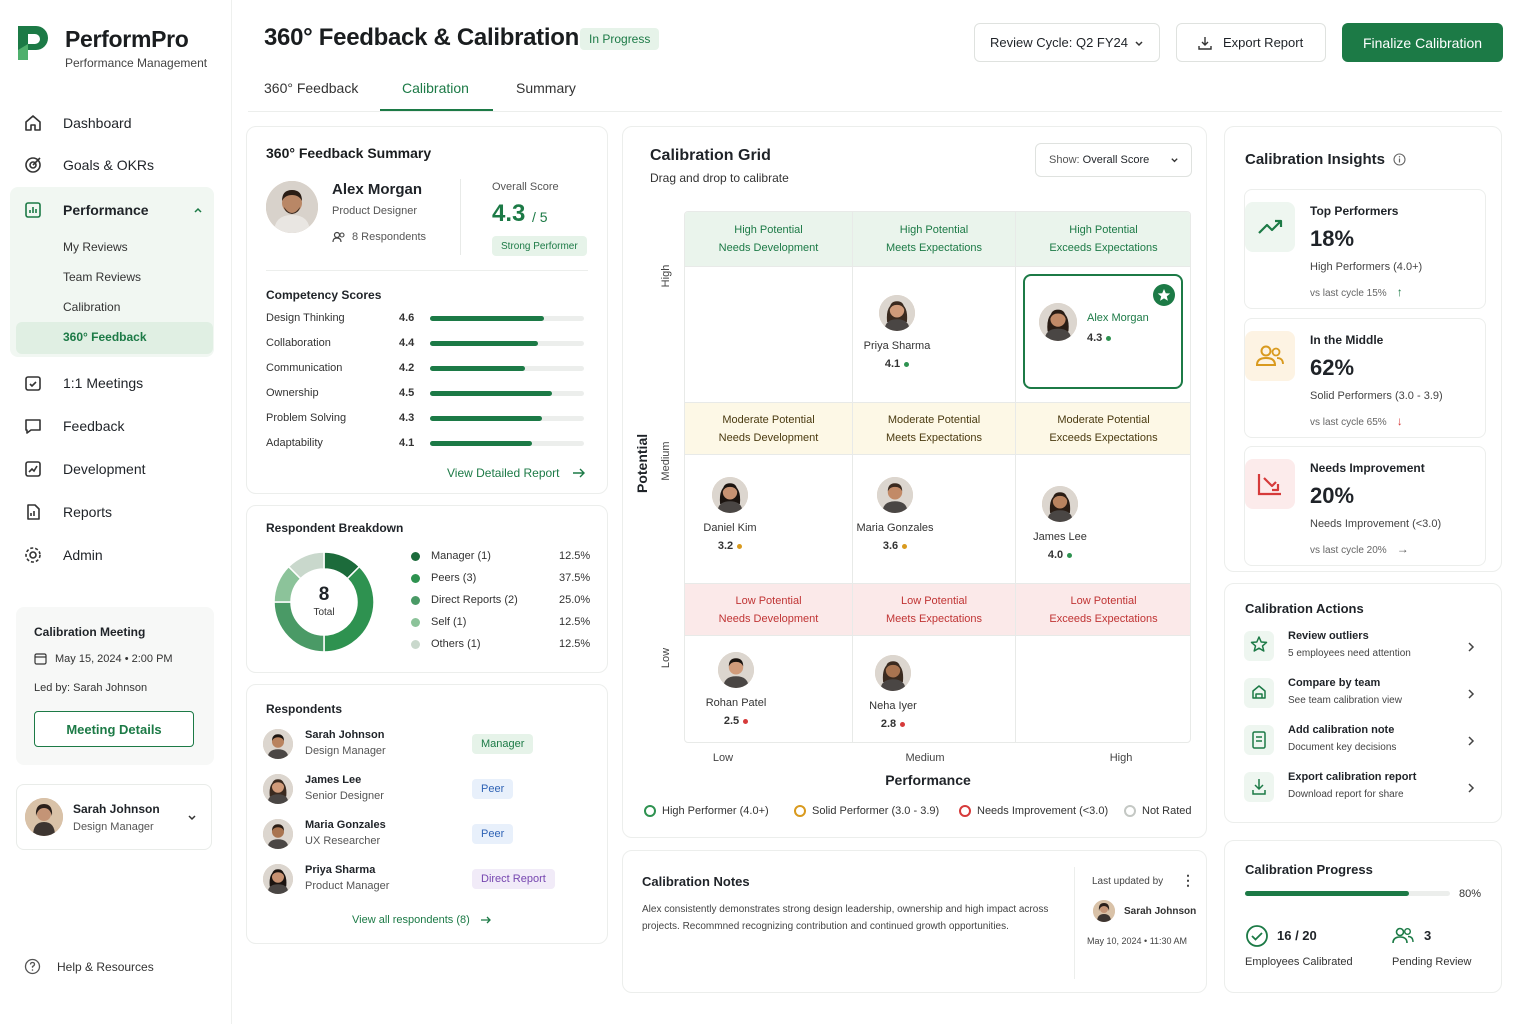 Image resolution: width=1536 pixels, height=1024 pixels. I want to click on legend-solid-circle, so click(800, 811).